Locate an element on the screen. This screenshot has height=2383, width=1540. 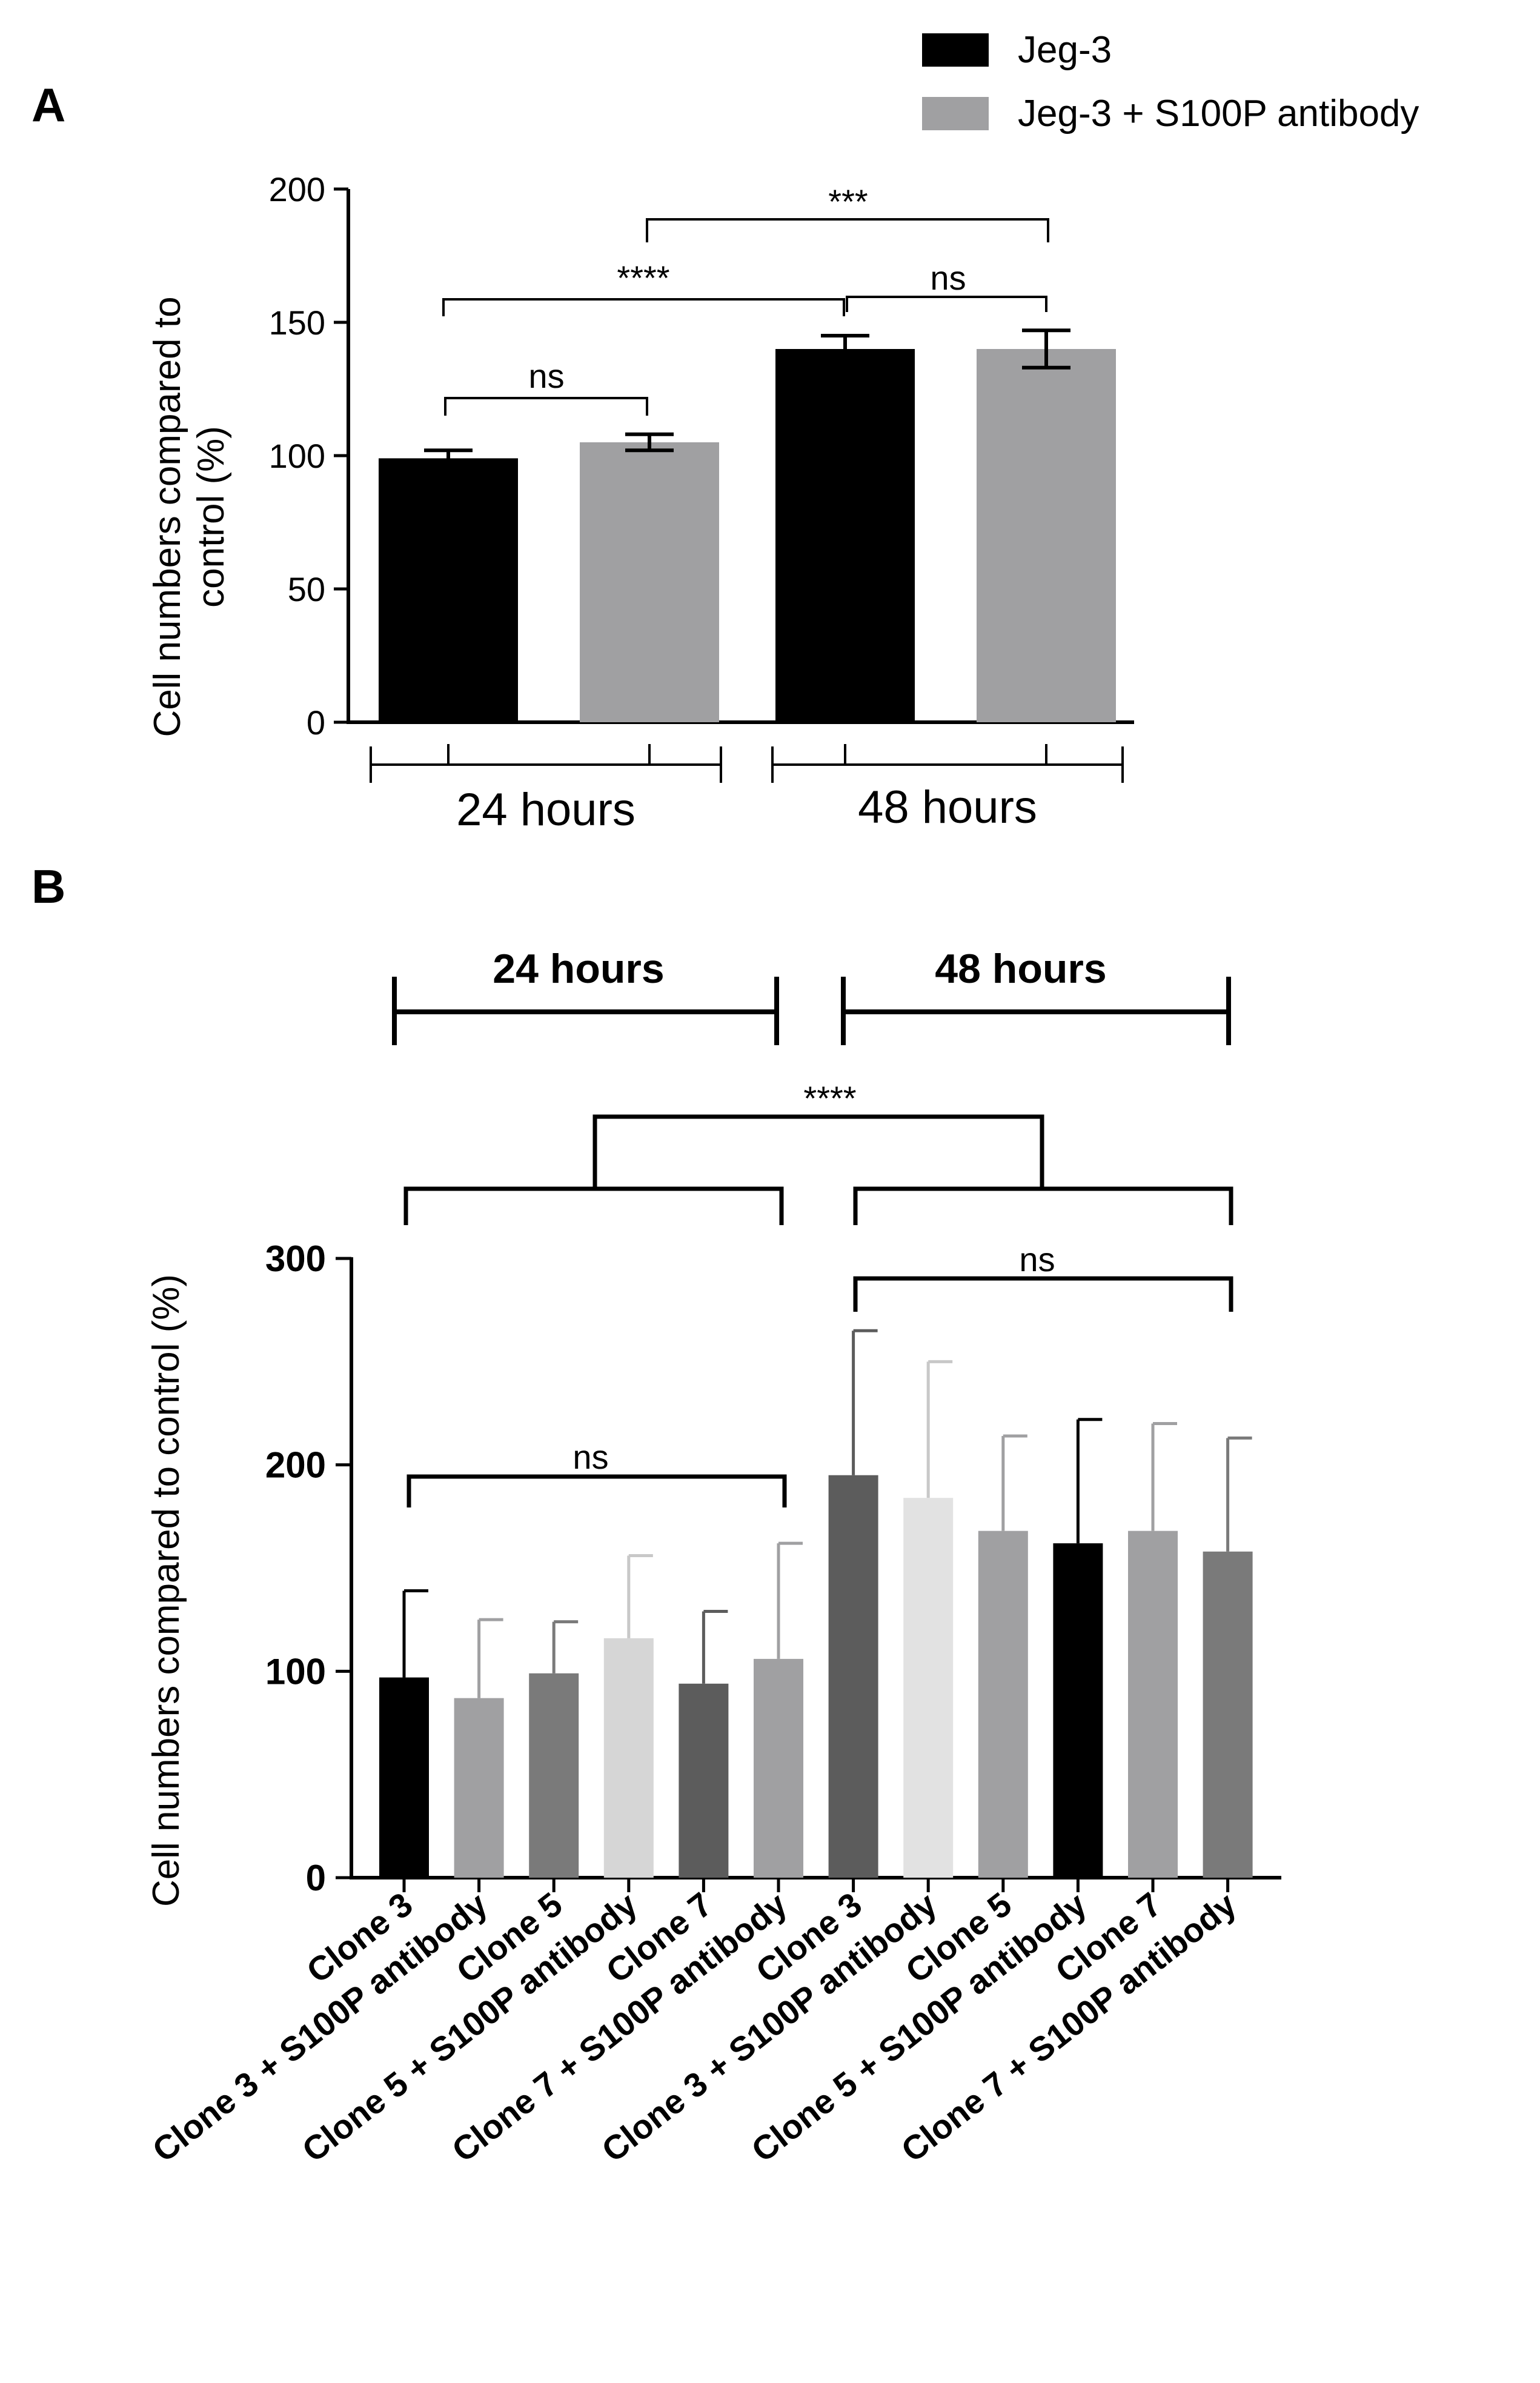
panel-a-y-ticks: 0 50 100 150 200 is located at coordinates (309, 456).